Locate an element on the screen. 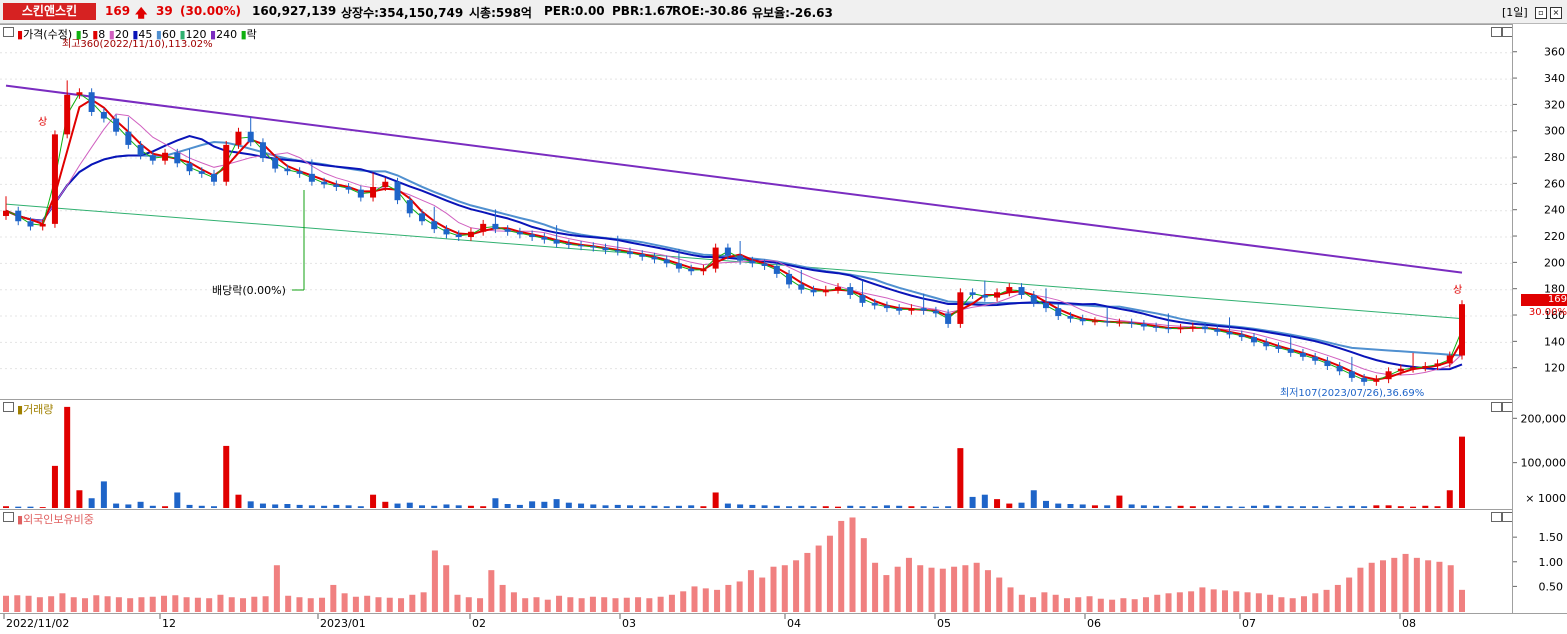  price-axis-label: 240 is located at coordinates (1554, 210).